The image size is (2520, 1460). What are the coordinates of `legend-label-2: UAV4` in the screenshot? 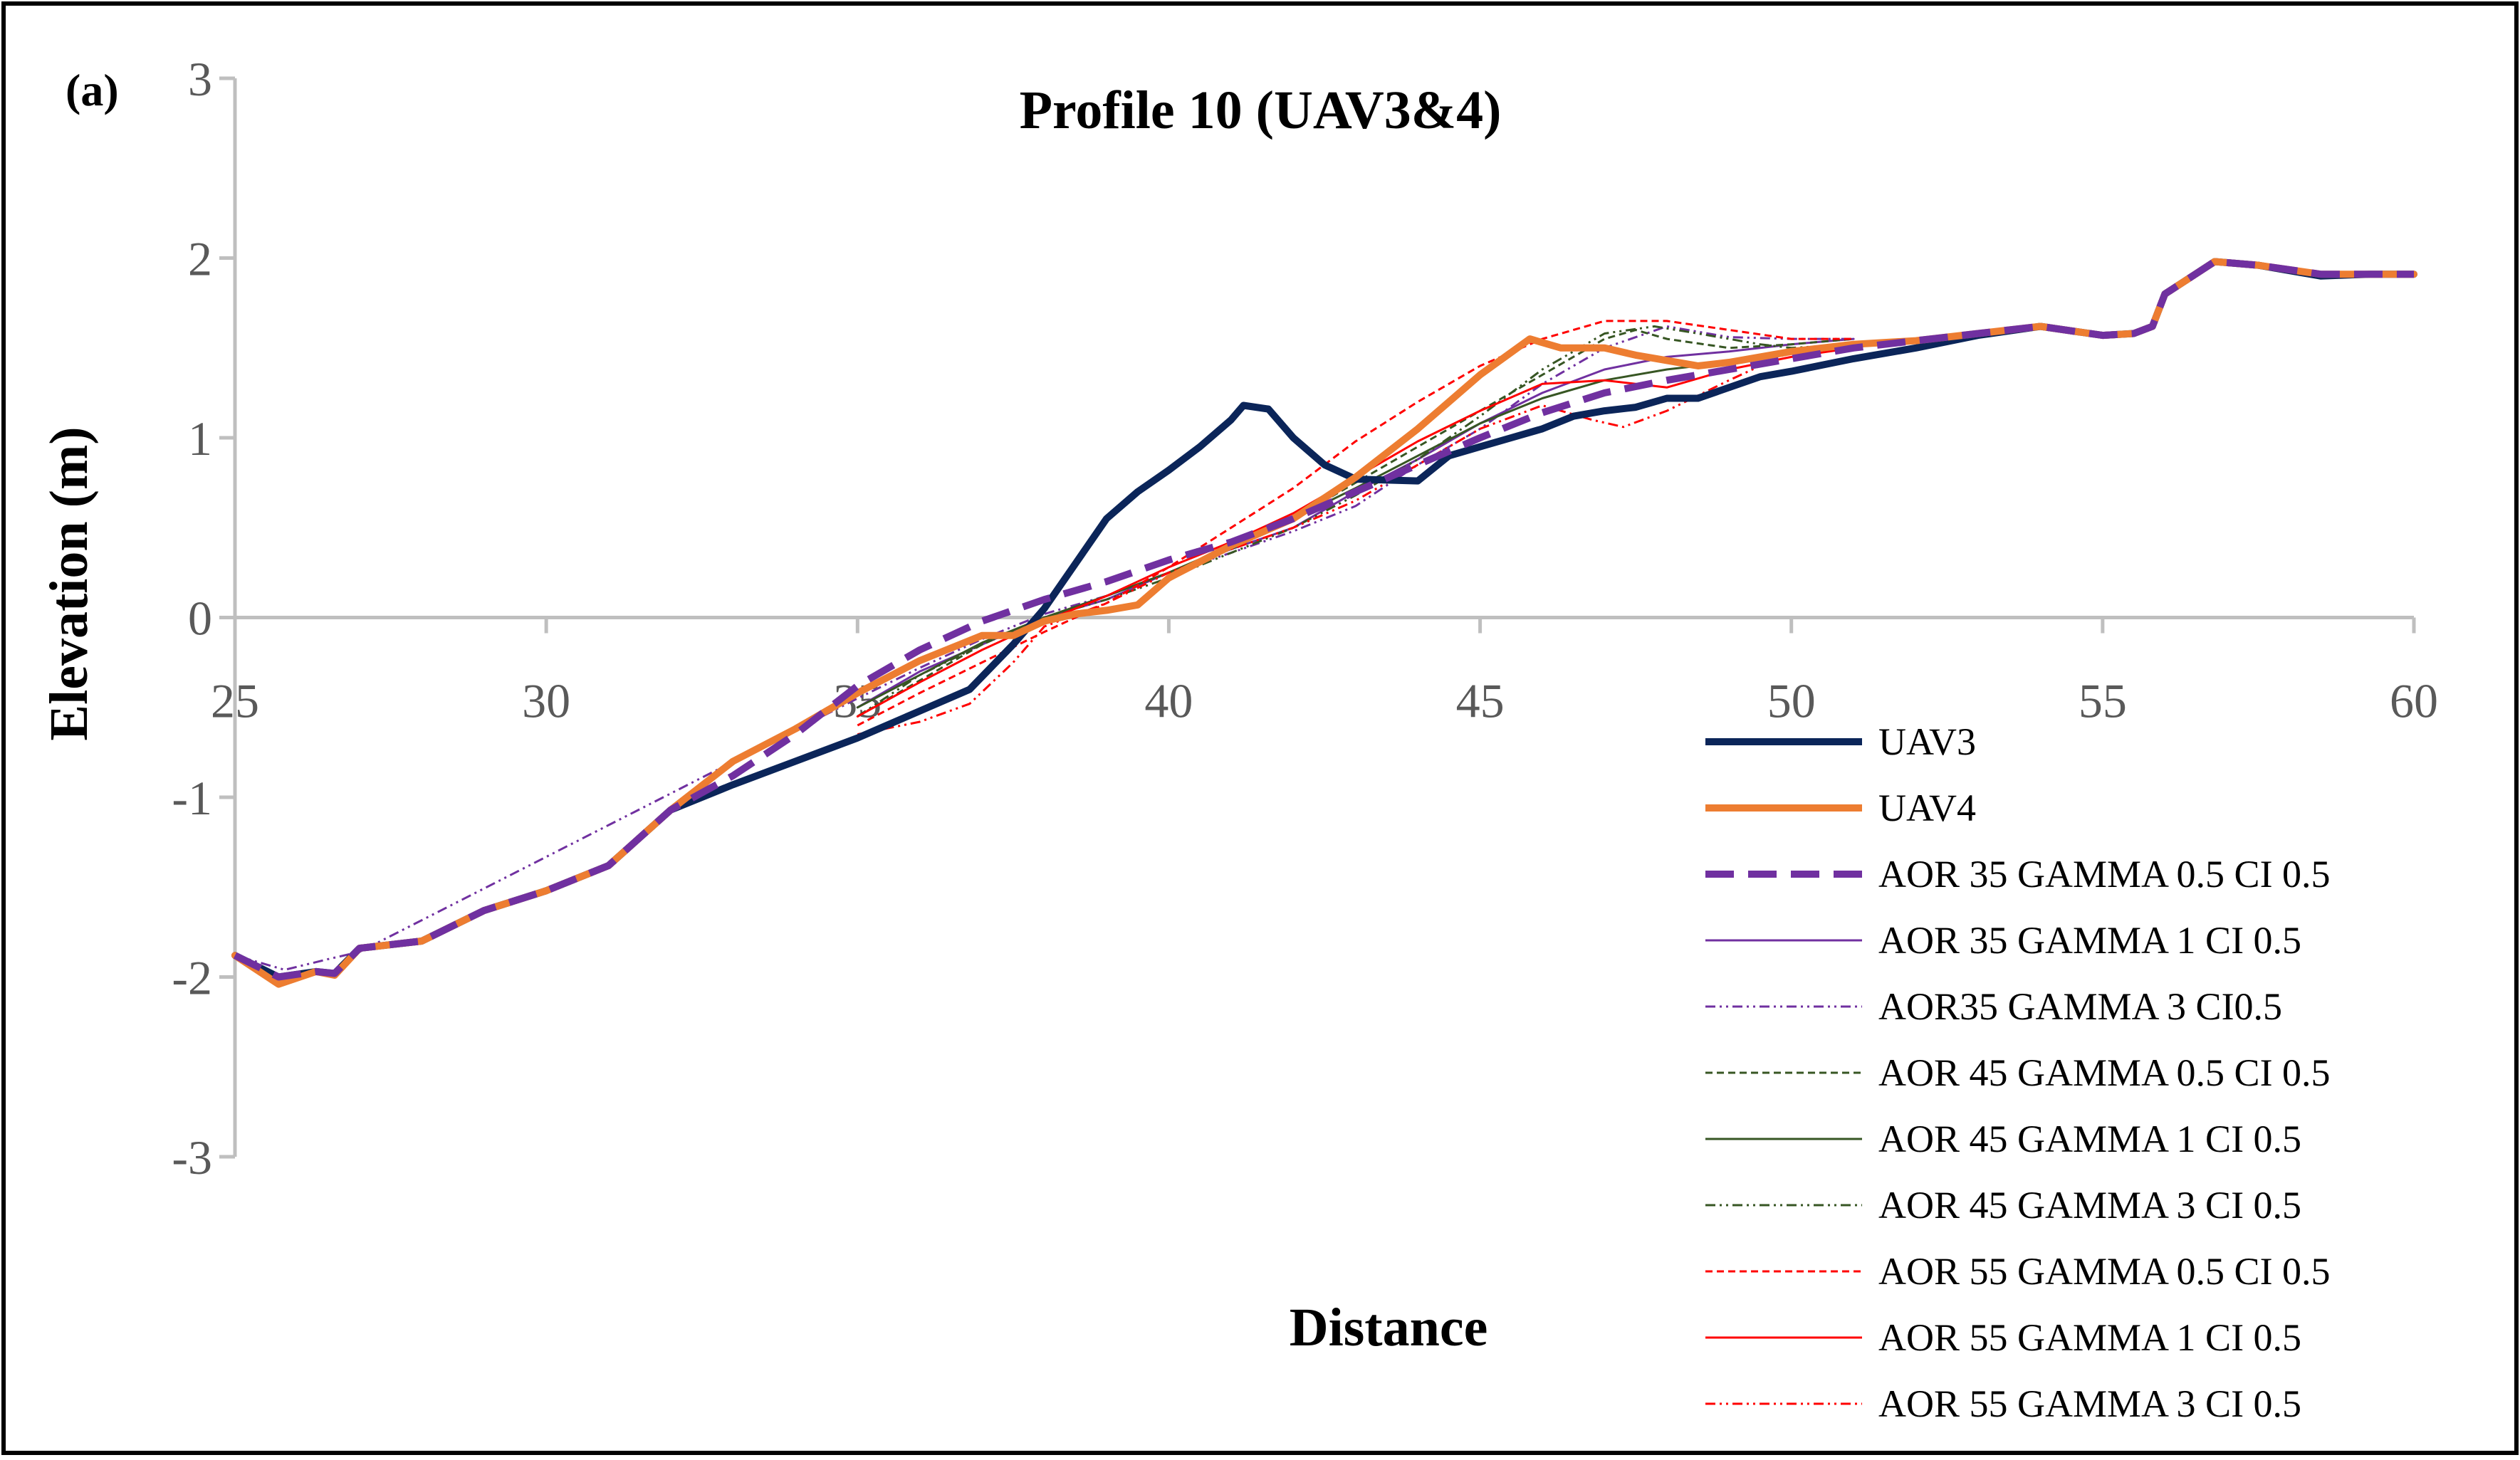 It's located at (1927, 808).